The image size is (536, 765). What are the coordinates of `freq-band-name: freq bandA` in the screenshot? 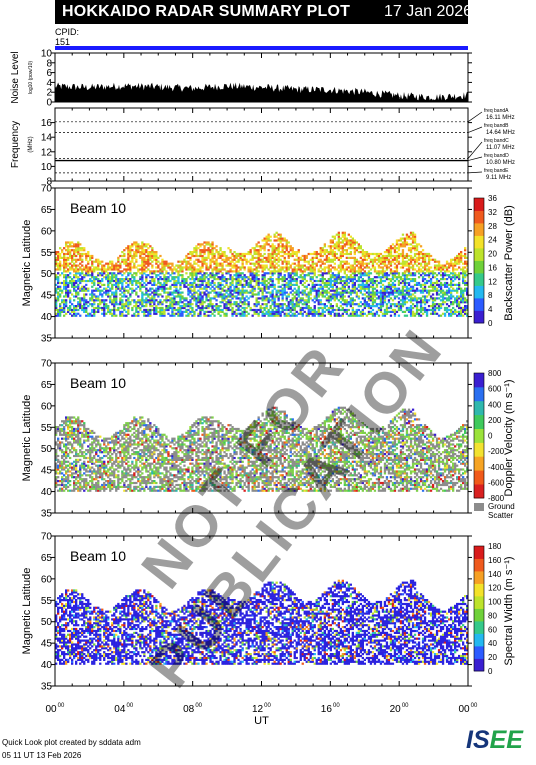 It's located at (496, 111).